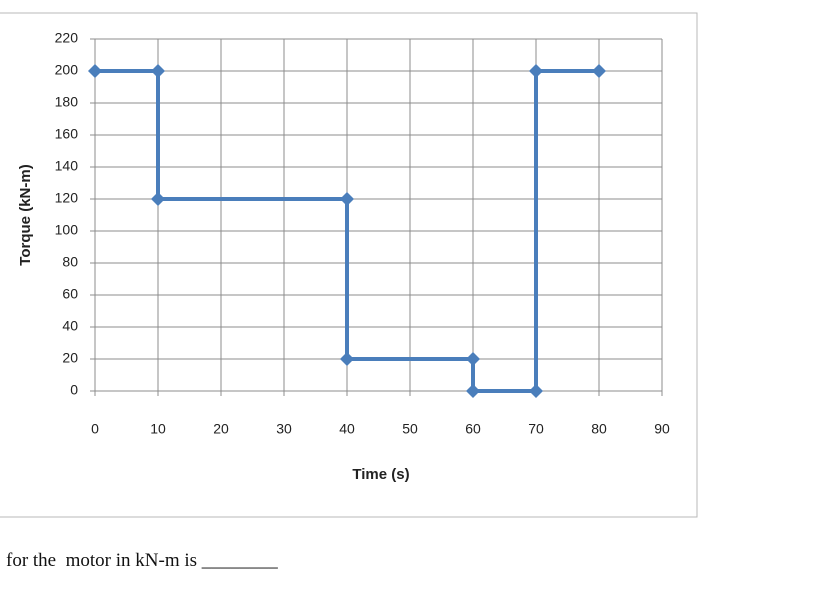 The image size is (829, 608). What do you see at coordinates (599, 429) in the screenshot?
I see `x-tick-label: 80` at bounding box center [599, 429].